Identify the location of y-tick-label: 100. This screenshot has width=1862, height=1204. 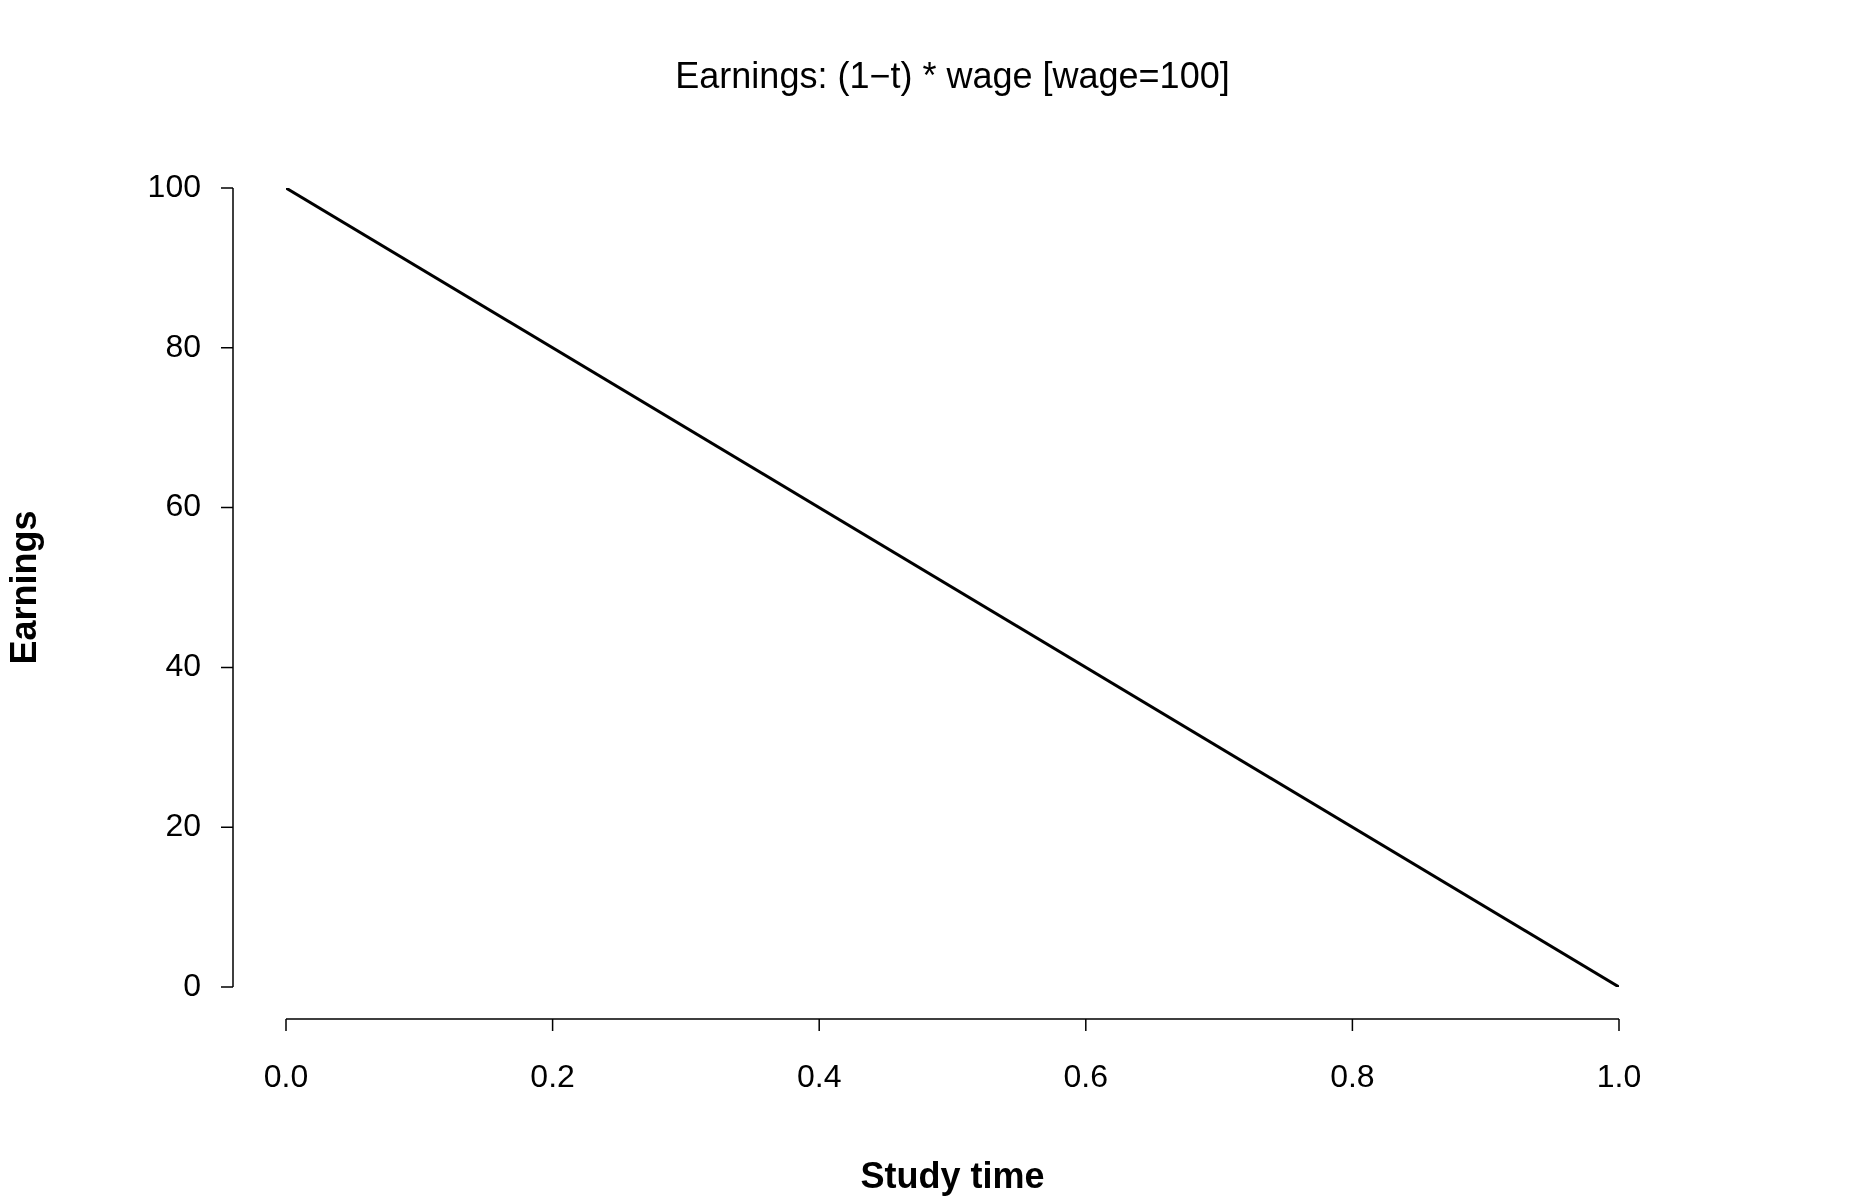
(174, 185).